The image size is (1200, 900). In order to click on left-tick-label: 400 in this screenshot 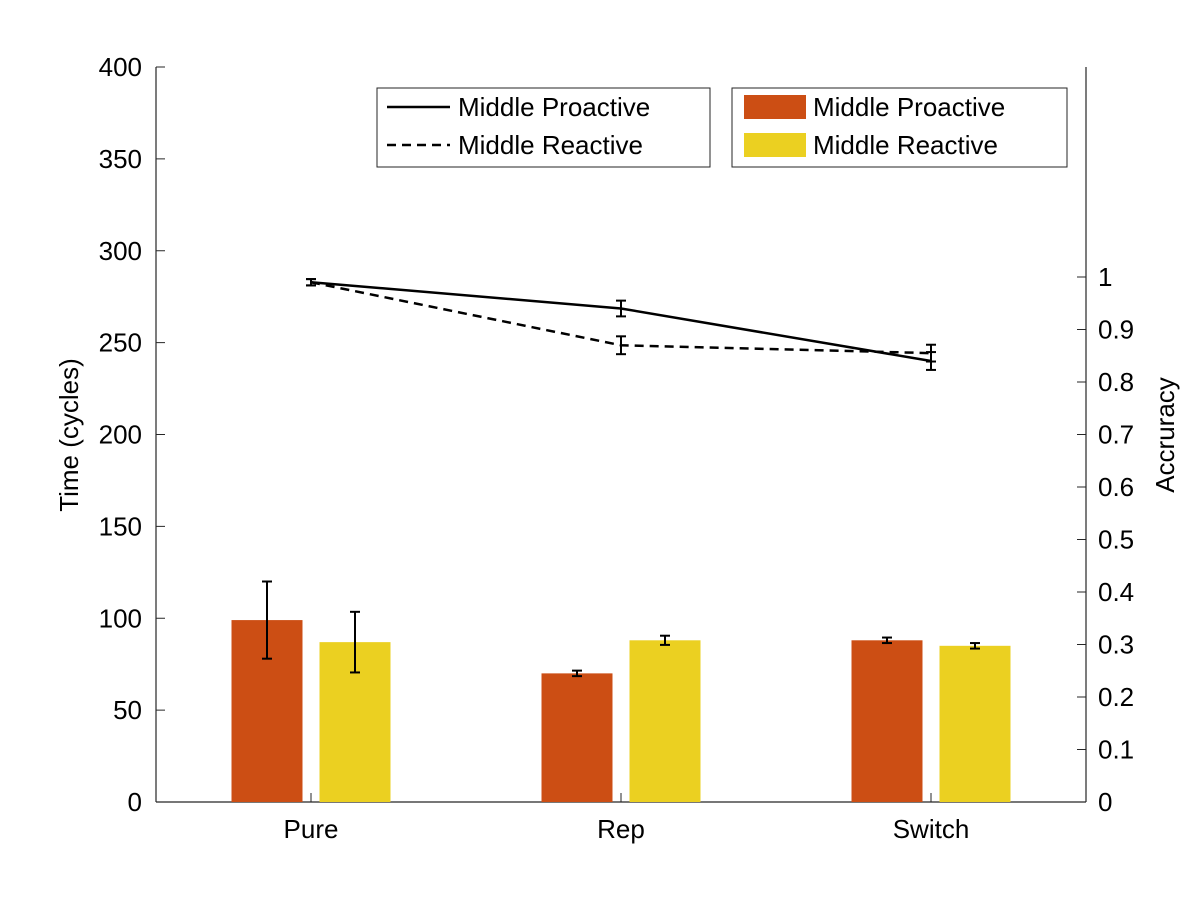, I will do `click(120, 67)`.